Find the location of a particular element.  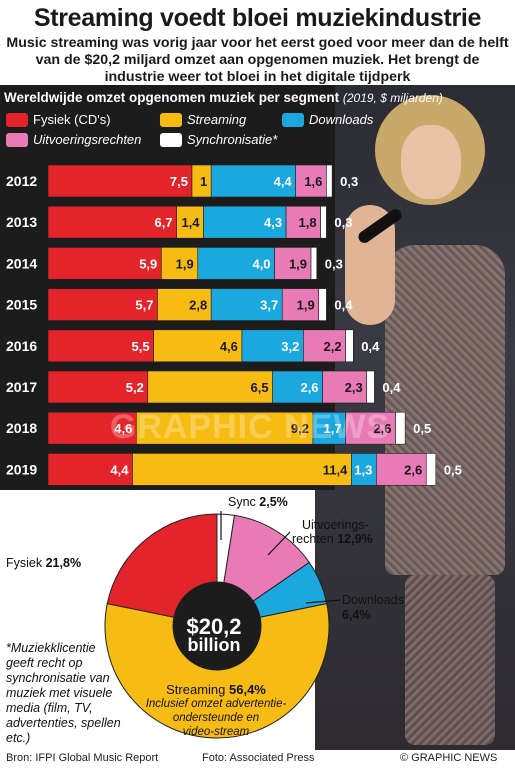

year-label-2012: 2012 is located at coordinates (21, 181).